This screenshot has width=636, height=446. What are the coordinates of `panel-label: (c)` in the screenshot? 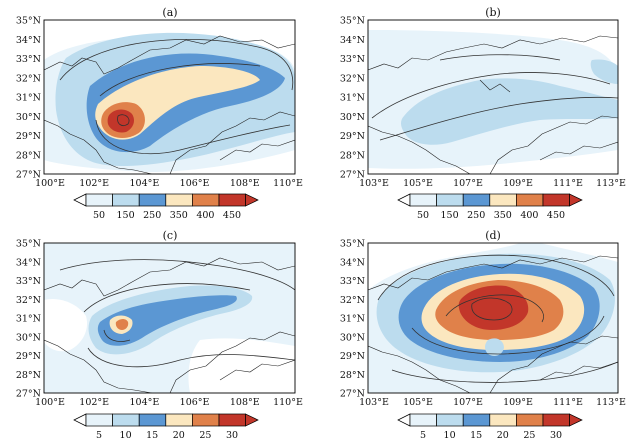 It's located at (170, 235).